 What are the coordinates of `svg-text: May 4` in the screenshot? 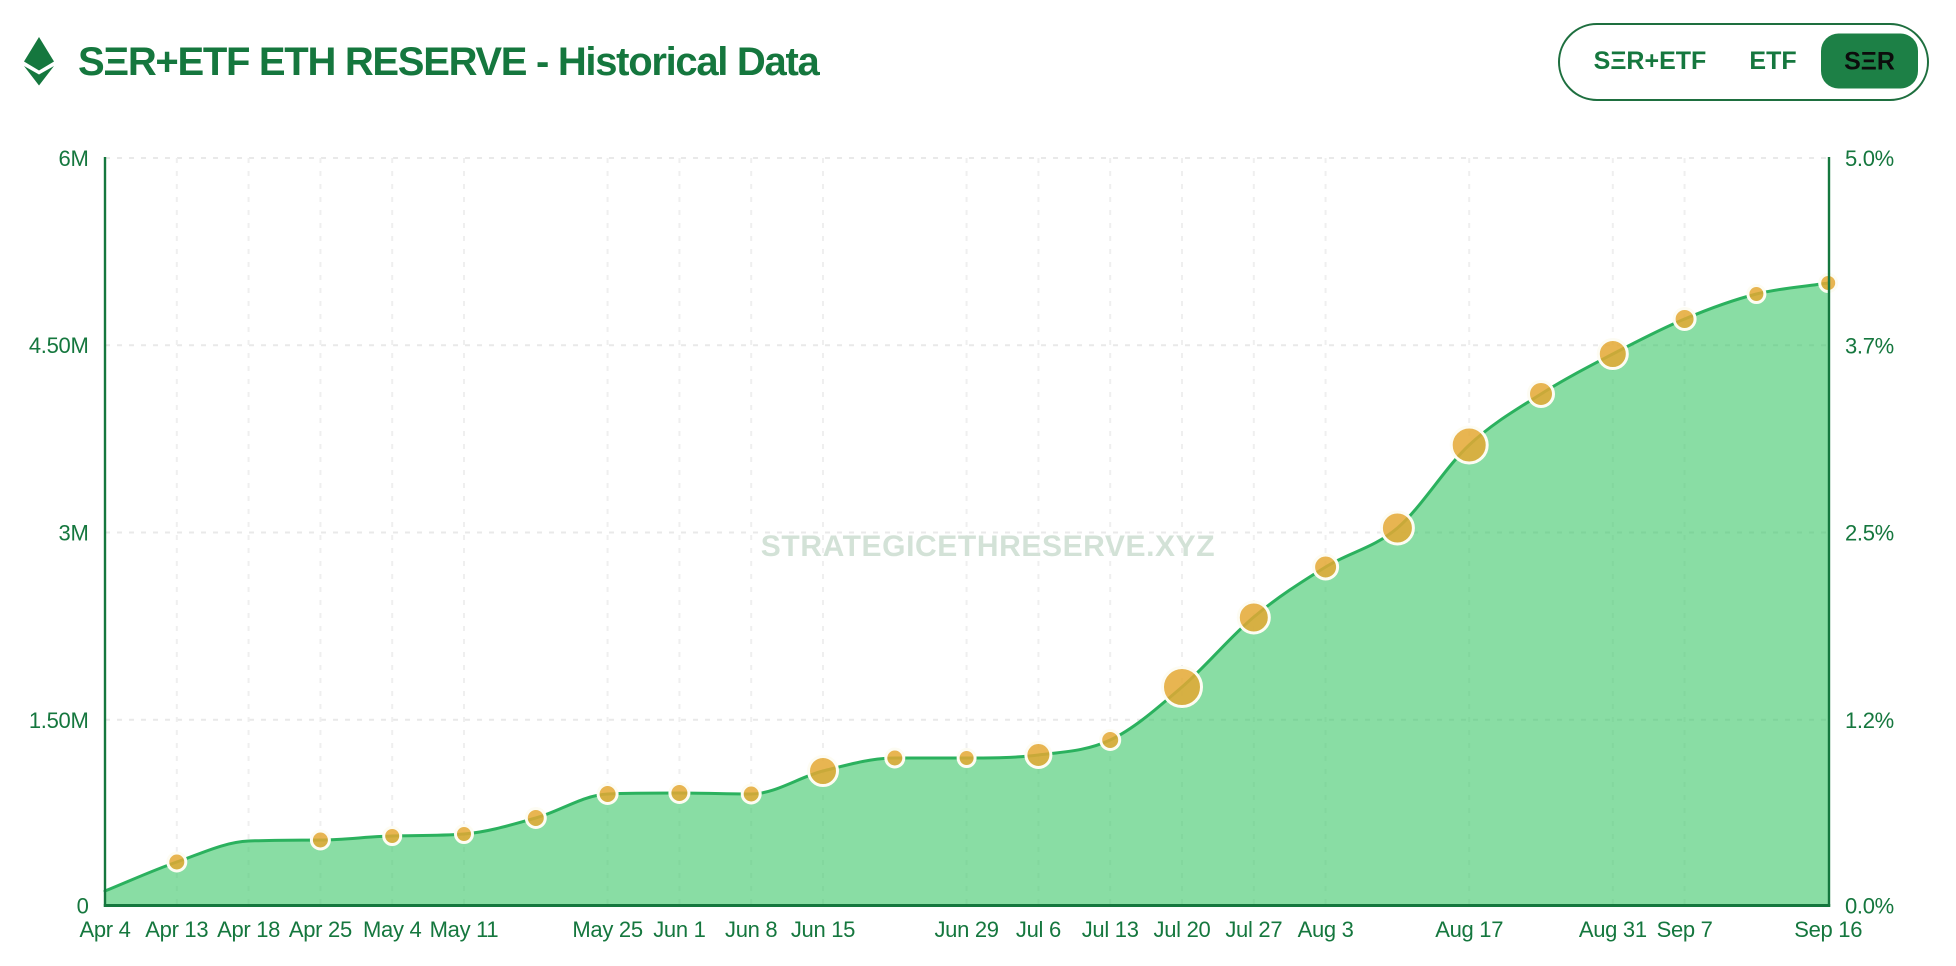 It's located at (392, 929).